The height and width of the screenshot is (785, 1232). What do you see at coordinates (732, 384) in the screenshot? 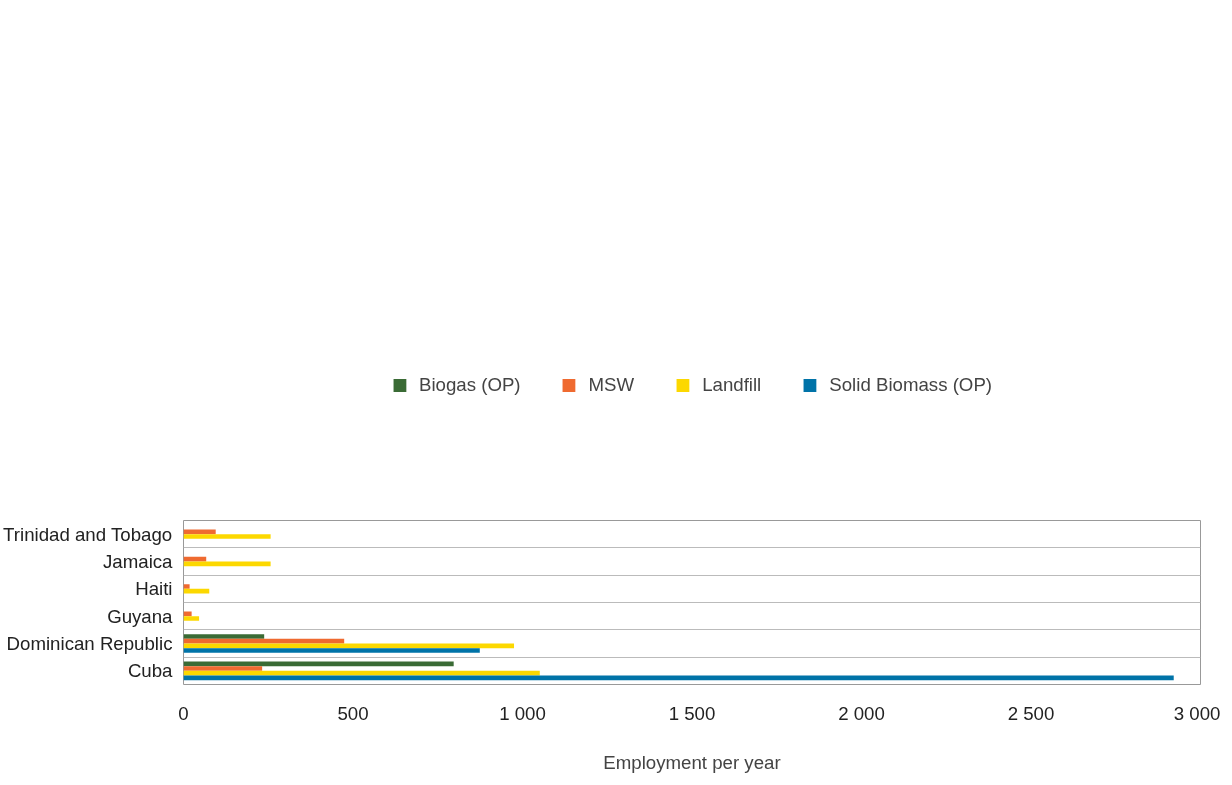
I see `legend-label: Landfill` at bounding box center [732, 384].